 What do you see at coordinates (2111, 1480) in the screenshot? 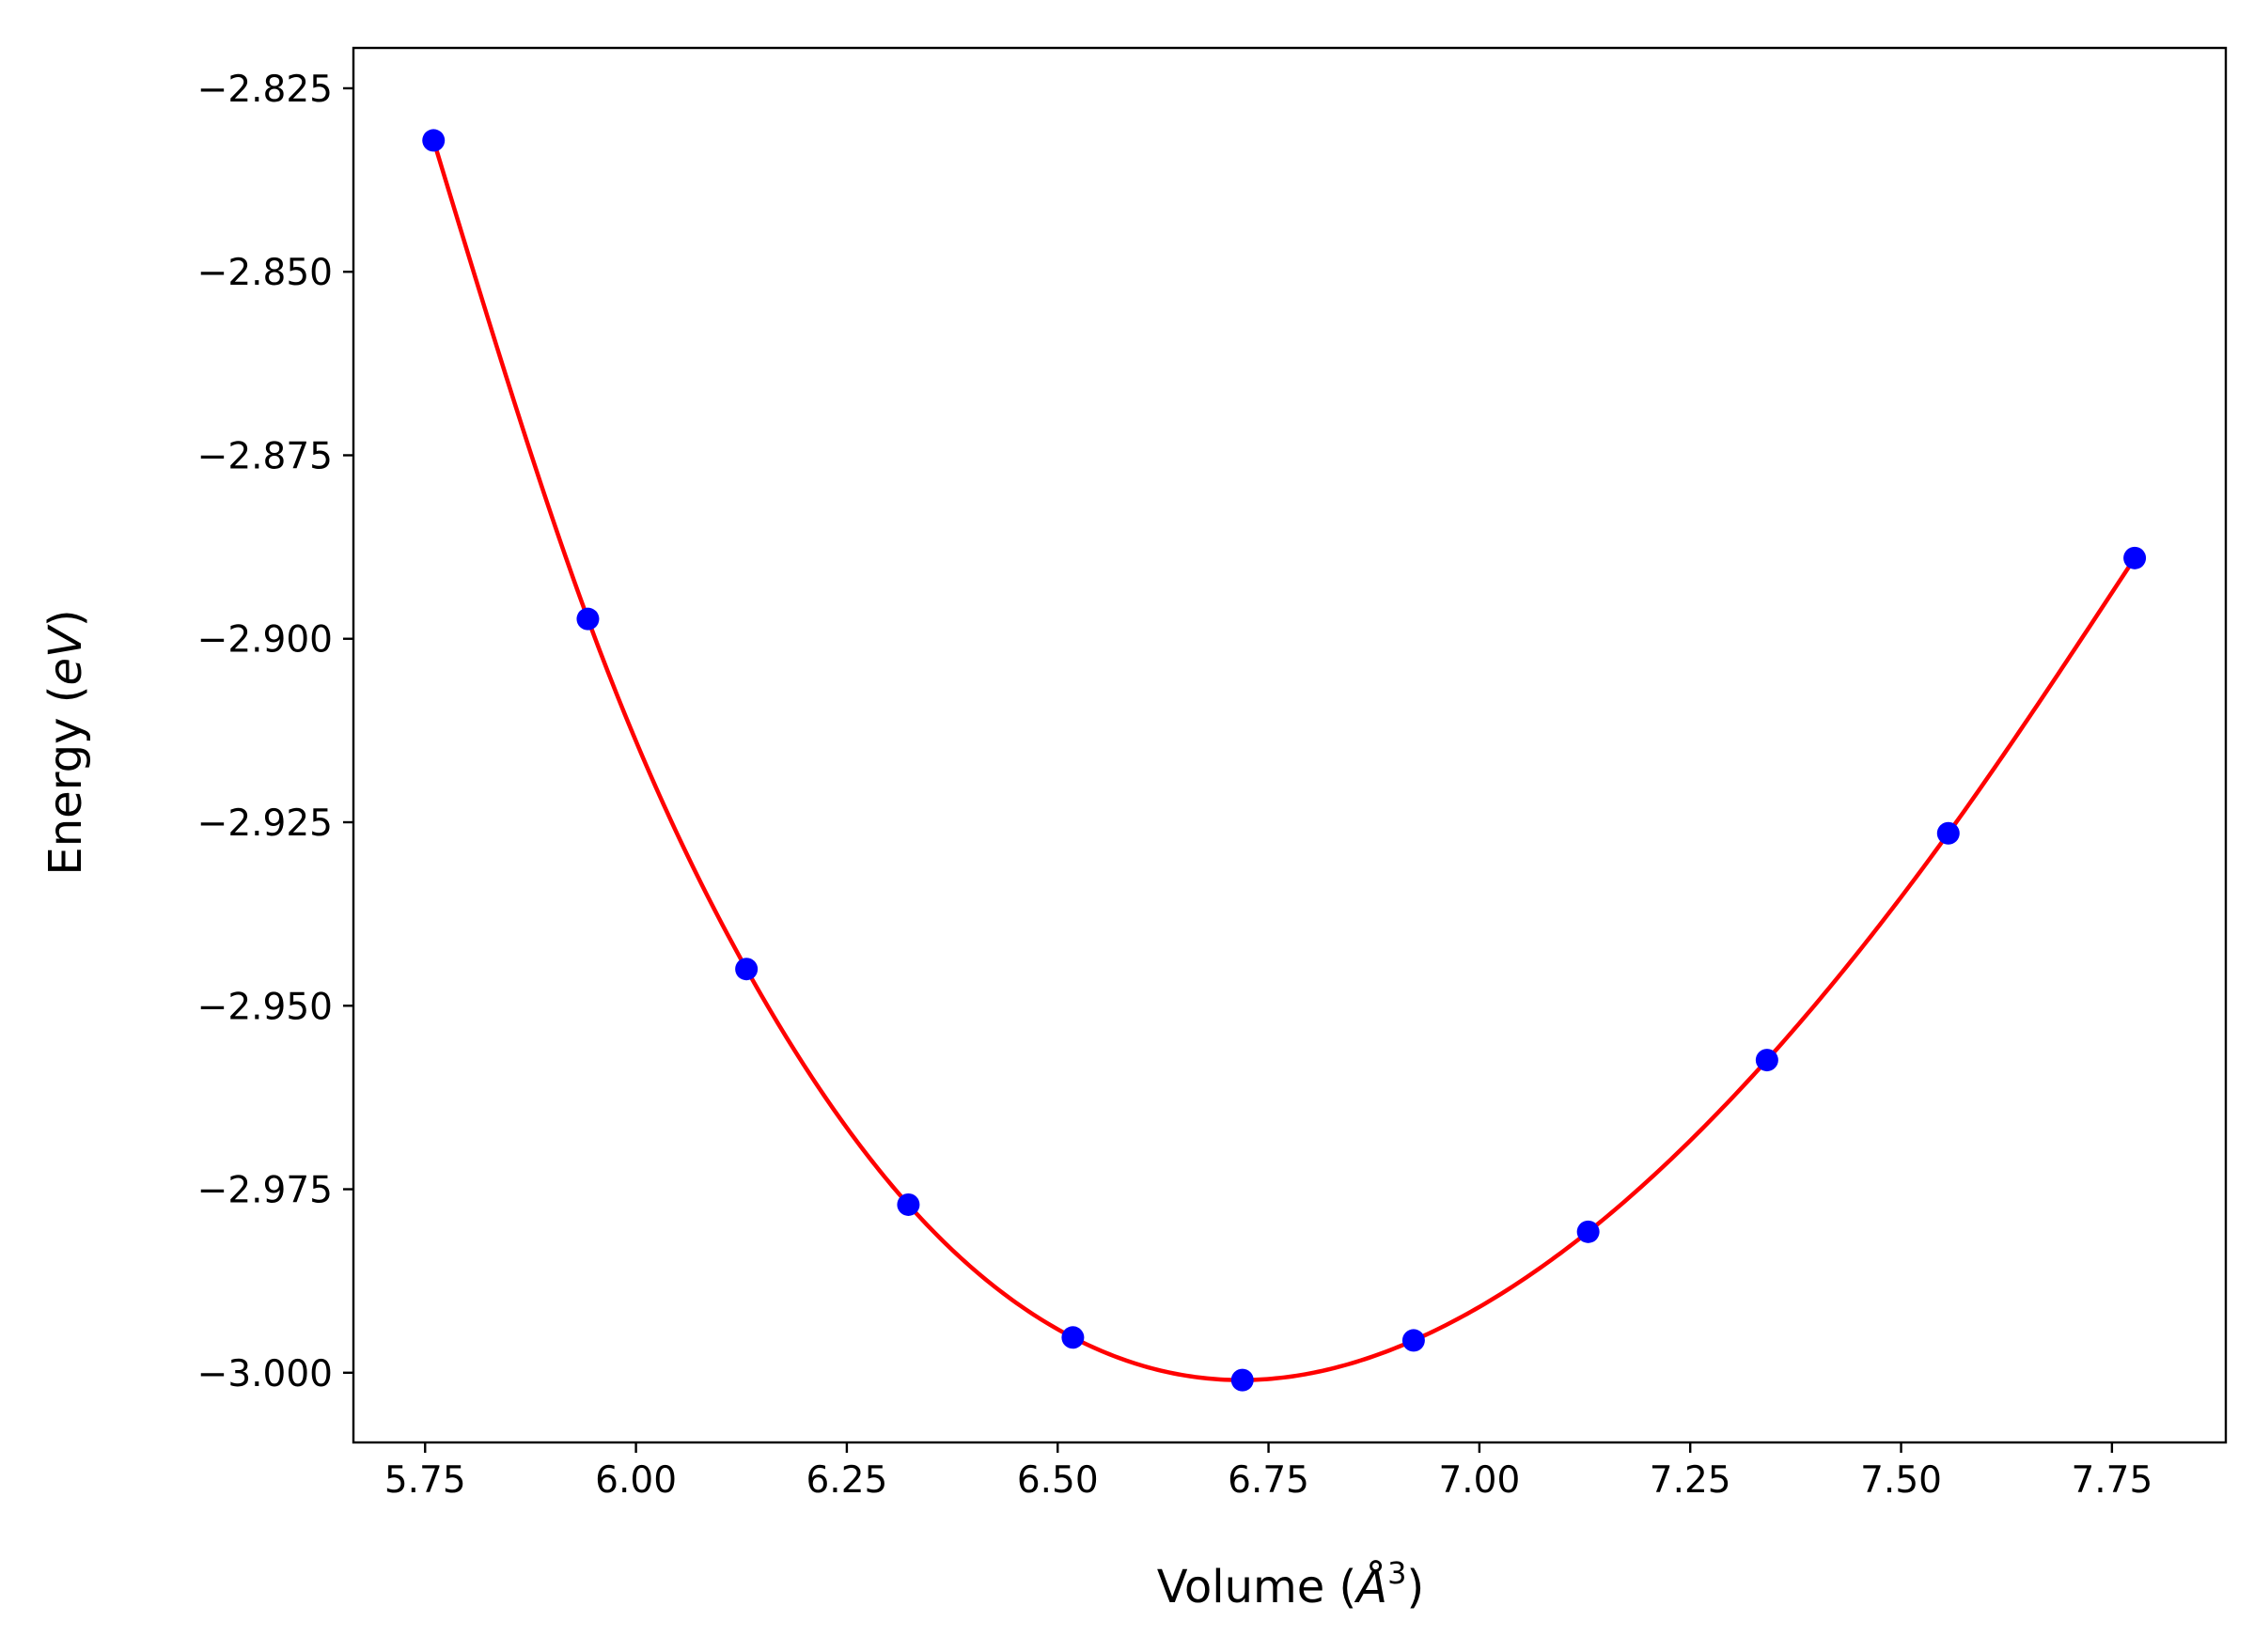
I see `x-tick-label: 7.75` at bounding box center [2111, 1480].